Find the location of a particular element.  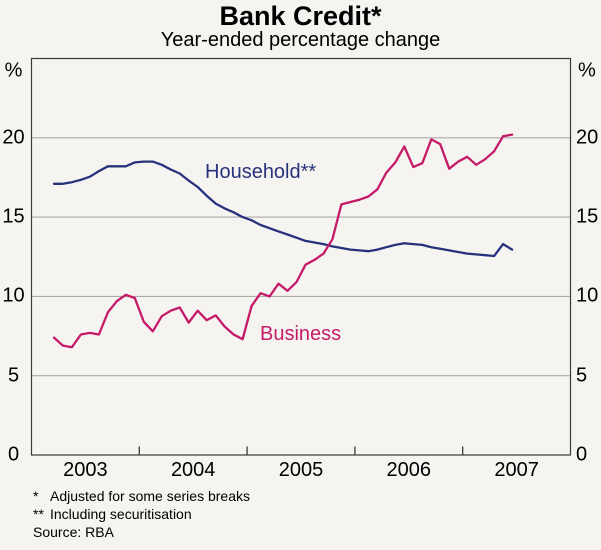

x-tick-label-2006: 2006 is located at coordinates (409, 470).